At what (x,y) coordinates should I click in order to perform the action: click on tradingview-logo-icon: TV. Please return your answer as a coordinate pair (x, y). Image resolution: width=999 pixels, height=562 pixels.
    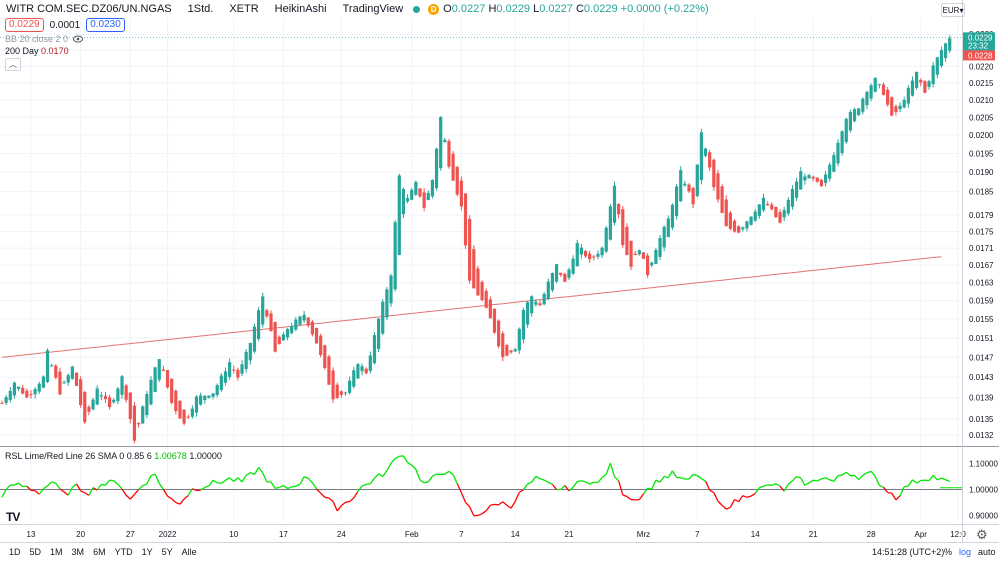
    Looking at the image, I should click on (13, 517).